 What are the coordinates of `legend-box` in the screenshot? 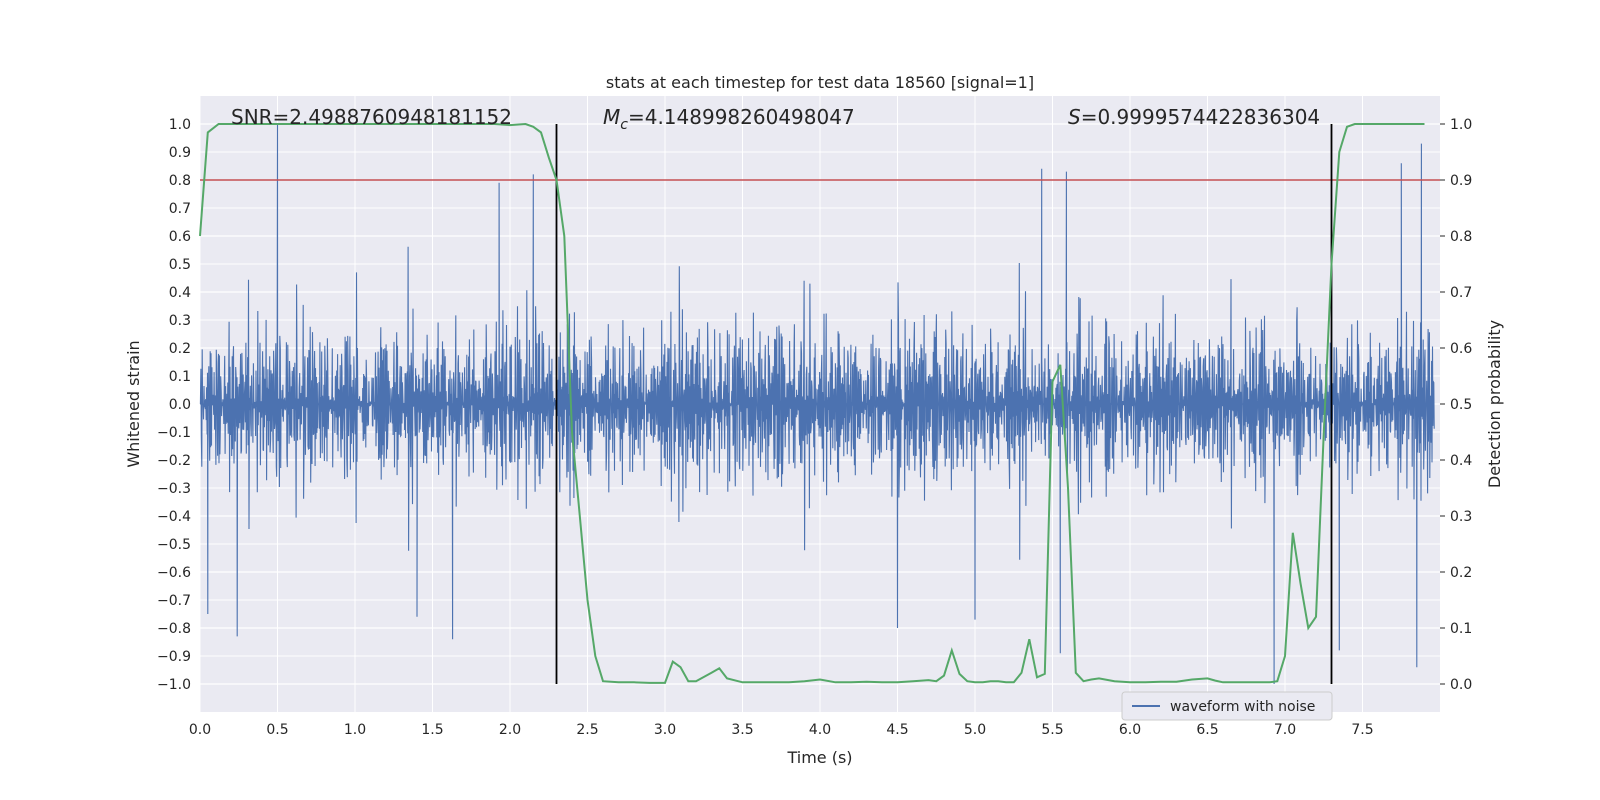 It's located at (1227, 706).